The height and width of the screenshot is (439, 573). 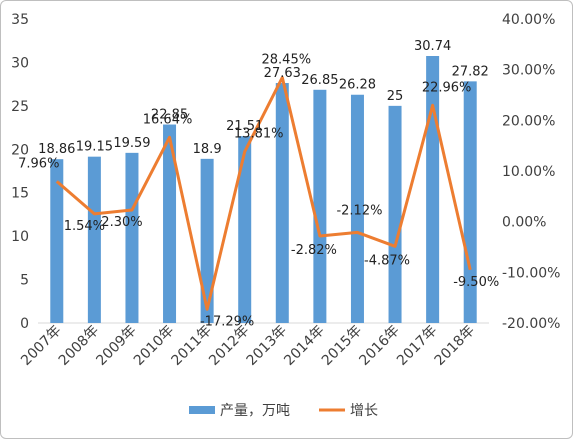 I want to click on y-left-tick-label: 0, so click(x=24, y=324).